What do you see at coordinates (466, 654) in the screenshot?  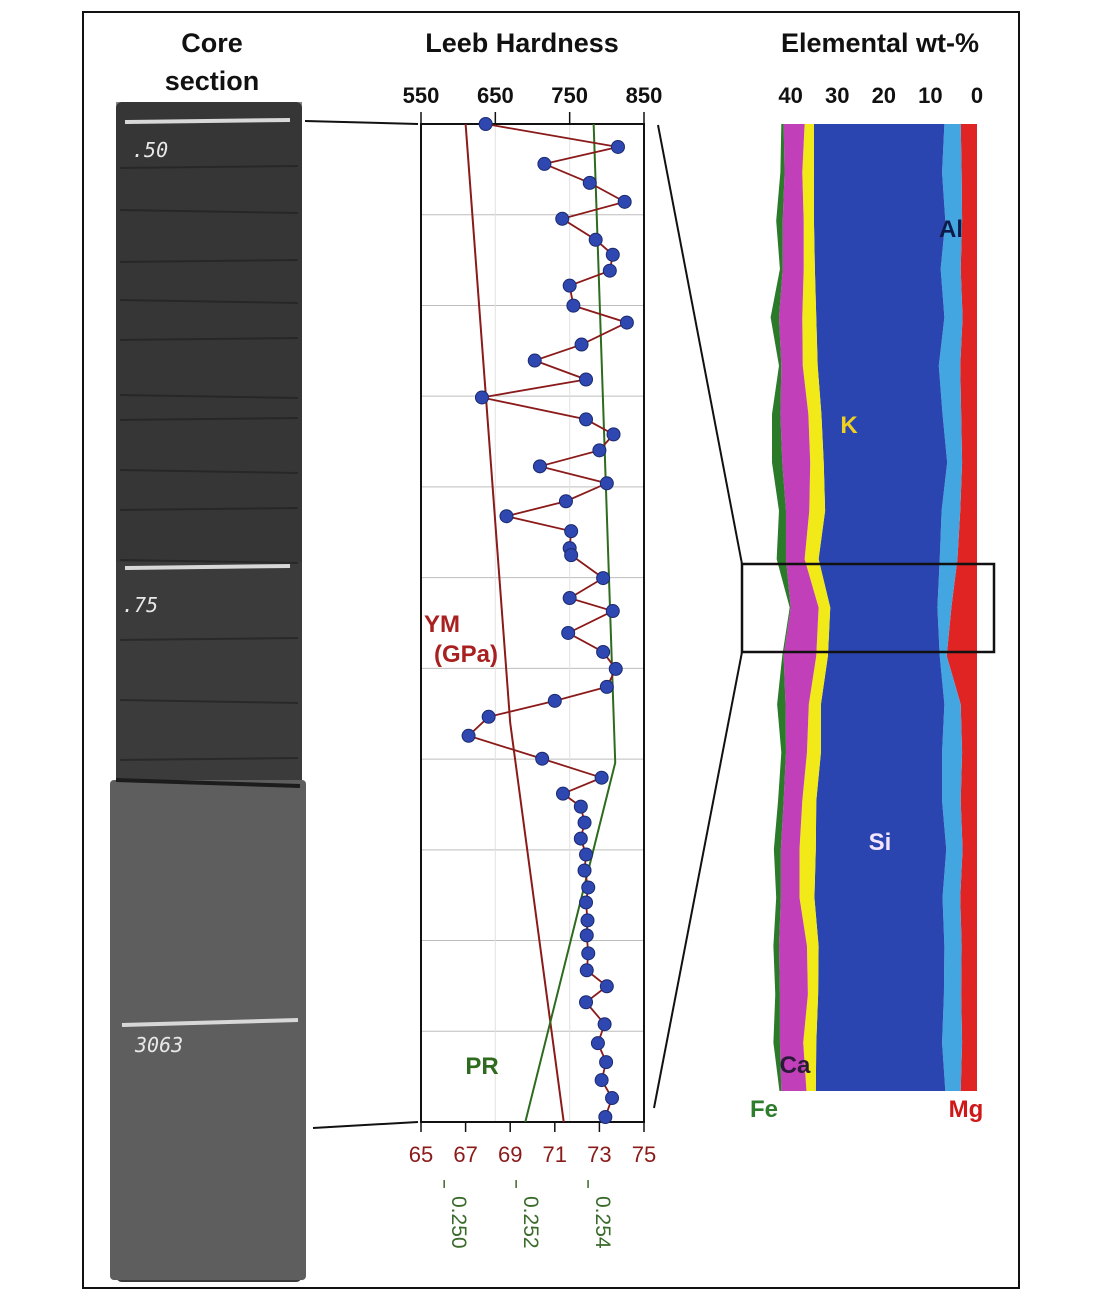 I see `ym-label-line2: (GPa)` at bounding box center [466, 654].